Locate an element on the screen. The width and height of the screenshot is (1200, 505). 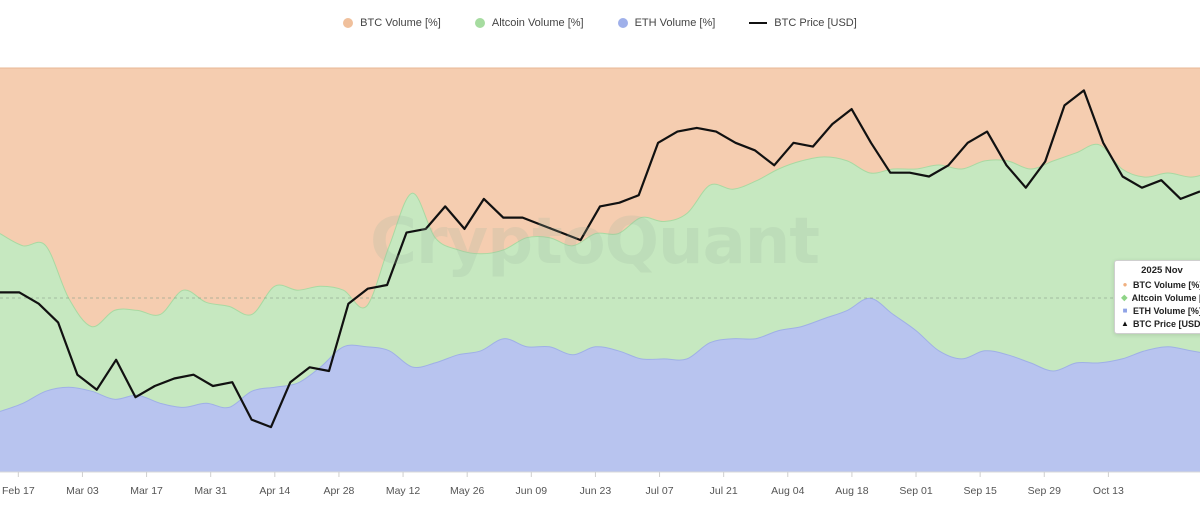
legend-label-btc-price: BTC Price [USD] is located at coordinates (815, 23).